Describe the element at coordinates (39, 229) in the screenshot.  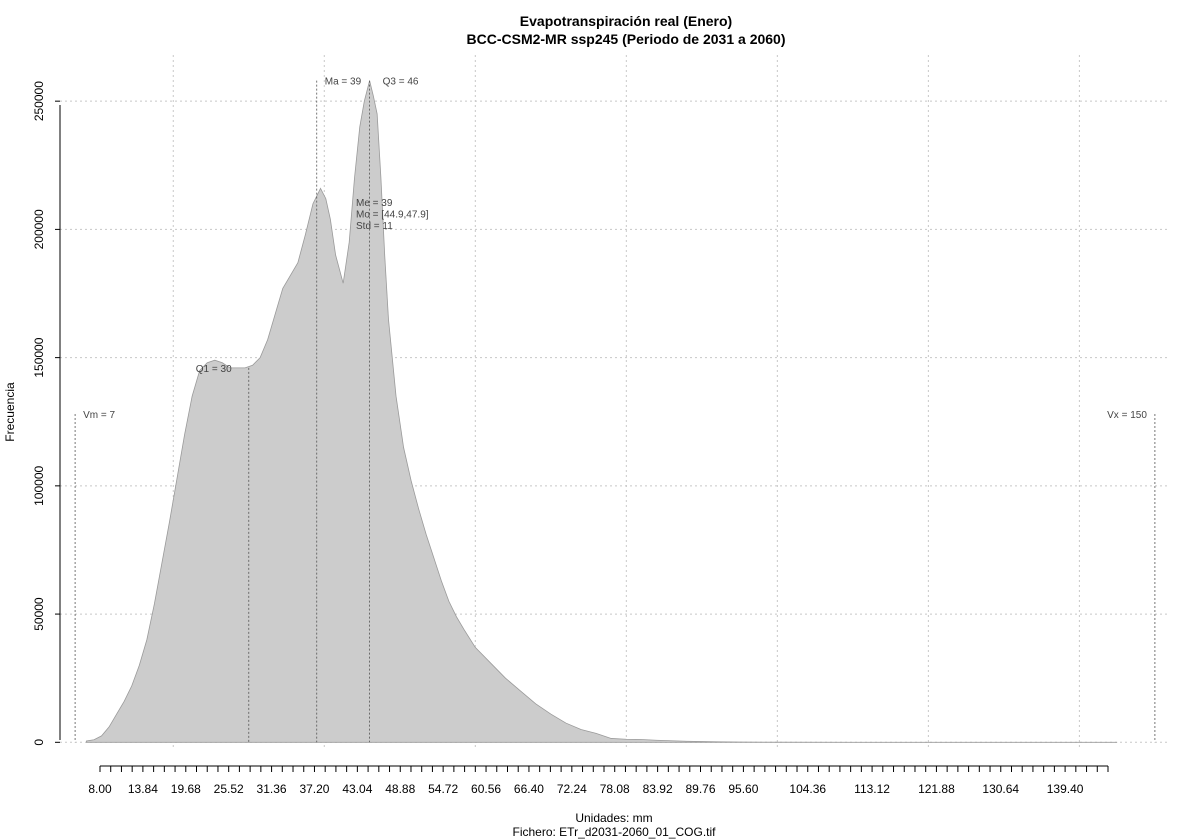
I see `y-tick-label: 200000` at that location.